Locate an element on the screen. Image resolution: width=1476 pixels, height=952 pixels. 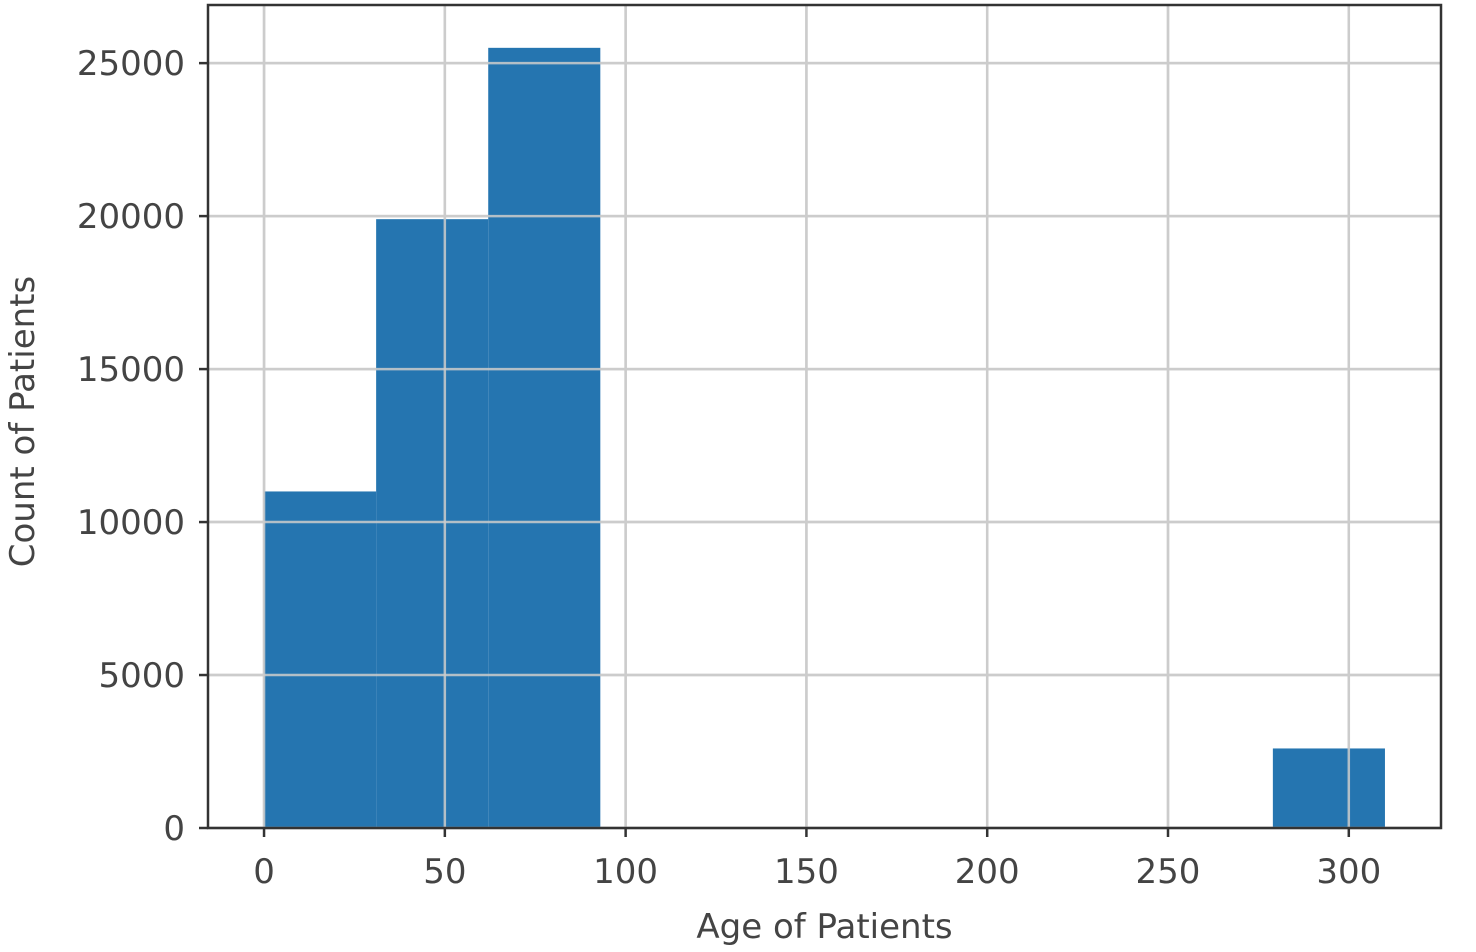
y-tick-label: 15000 is located at coordinates (131, 370).